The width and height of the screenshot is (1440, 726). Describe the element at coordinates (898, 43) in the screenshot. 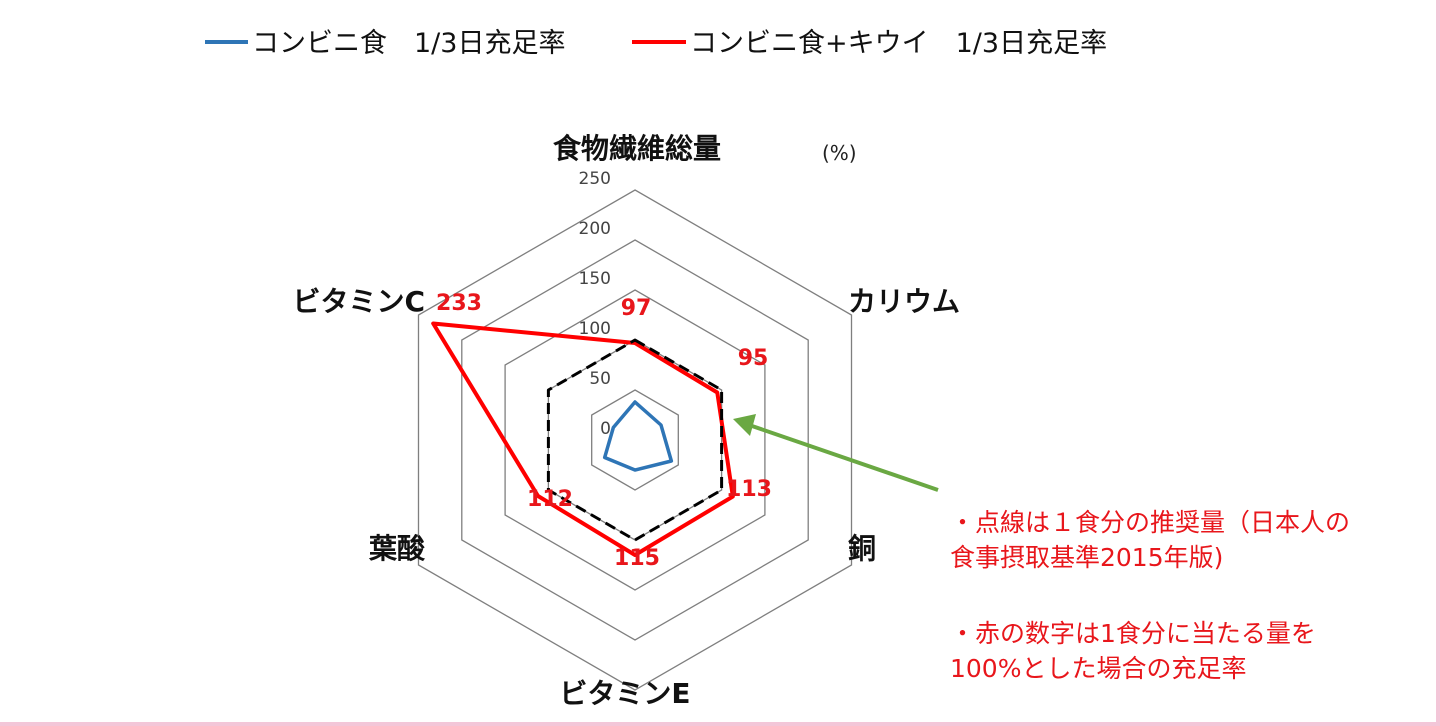

I see `legend-label-red: コンビニ食+キウイ 1/3日充足率` at that location.